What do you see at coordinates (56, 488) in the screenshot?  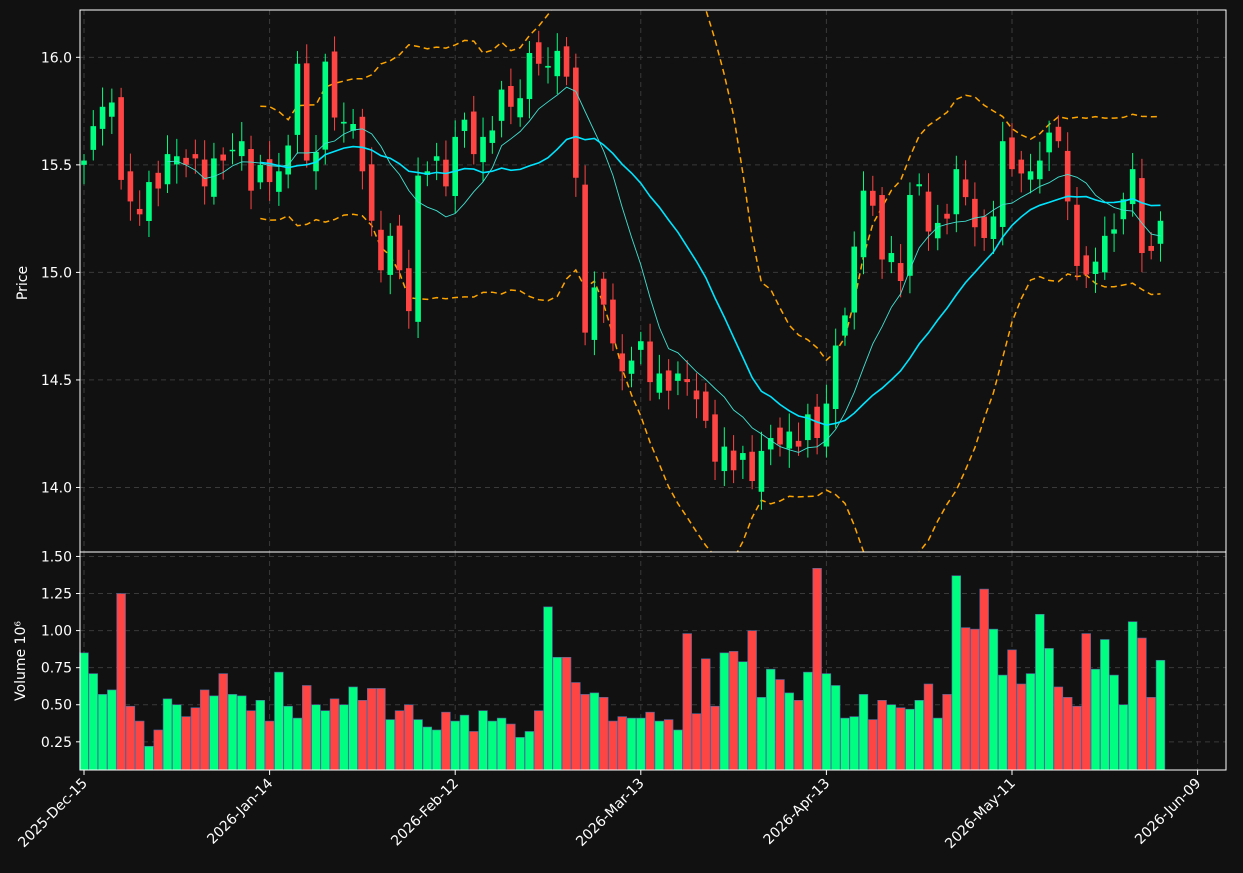 I see `price-tick-label: 14.0` at bounding box center [56, 488].